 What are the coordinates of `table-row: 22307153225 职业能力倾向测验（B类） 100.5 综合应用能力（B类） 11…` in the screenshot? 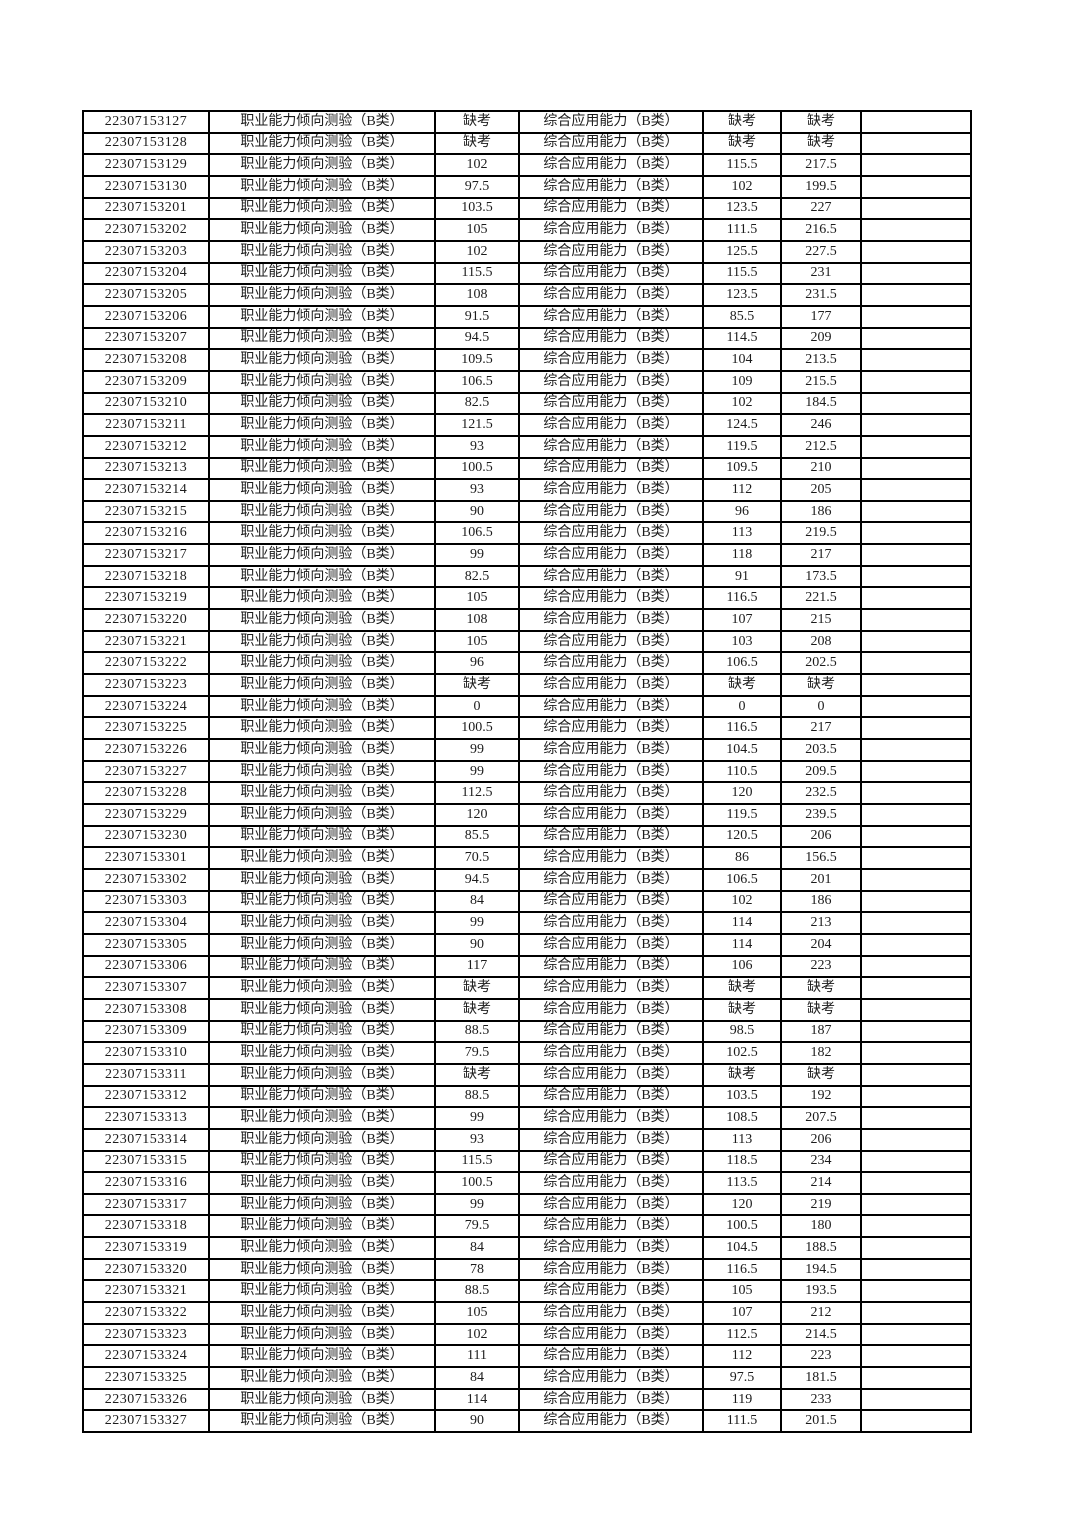 It's located at (527, 728).